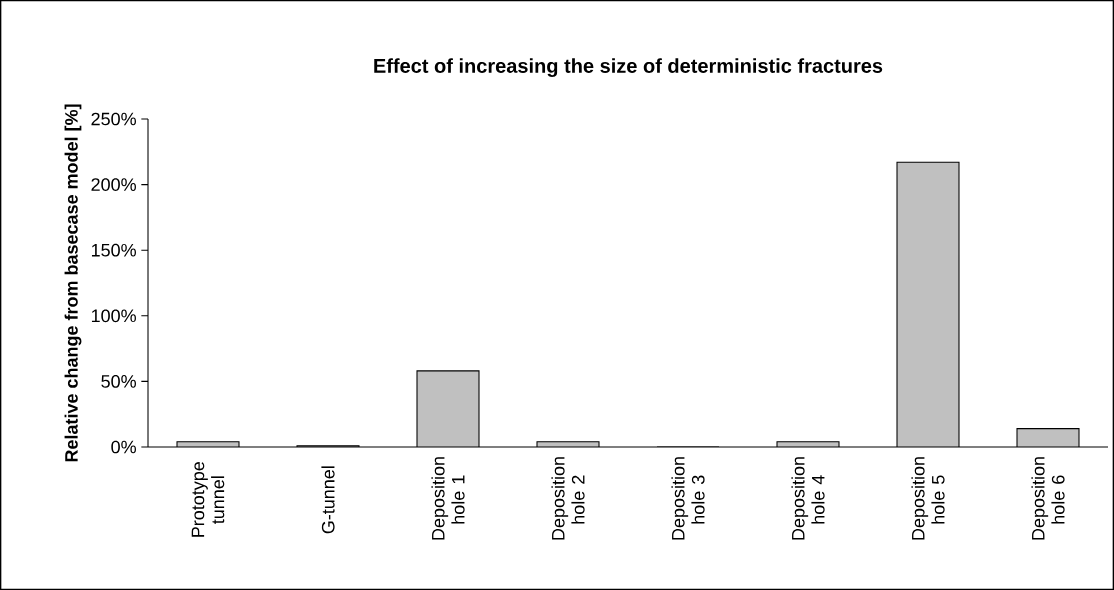 The image size is (1114, 590). What do you see at coordinates (113, 119) in the screenshot?
I see `y-tick-label: 250%` at bounding box center [113, 119].